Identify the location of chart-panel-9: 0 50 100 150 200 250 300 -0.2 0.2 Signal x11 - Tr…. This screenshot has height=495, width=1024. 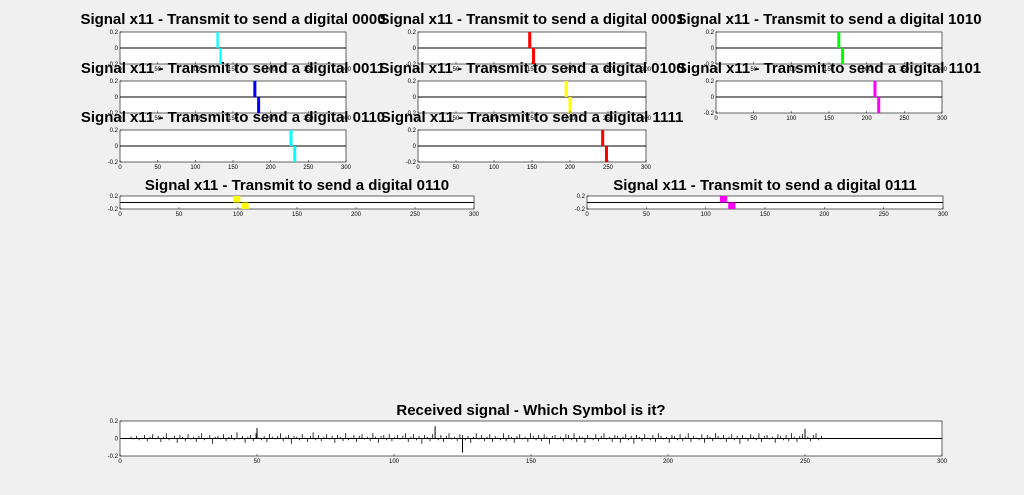
(294, 197).